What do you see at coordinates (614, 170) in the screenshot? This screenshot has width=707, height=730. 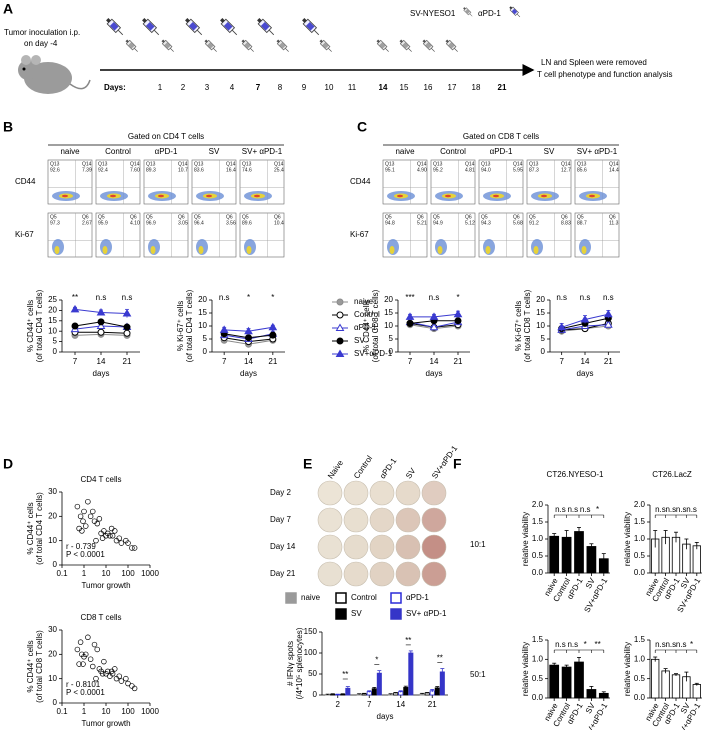 I see `quadrant-value: 14.4` at bounding box center [614, 170].